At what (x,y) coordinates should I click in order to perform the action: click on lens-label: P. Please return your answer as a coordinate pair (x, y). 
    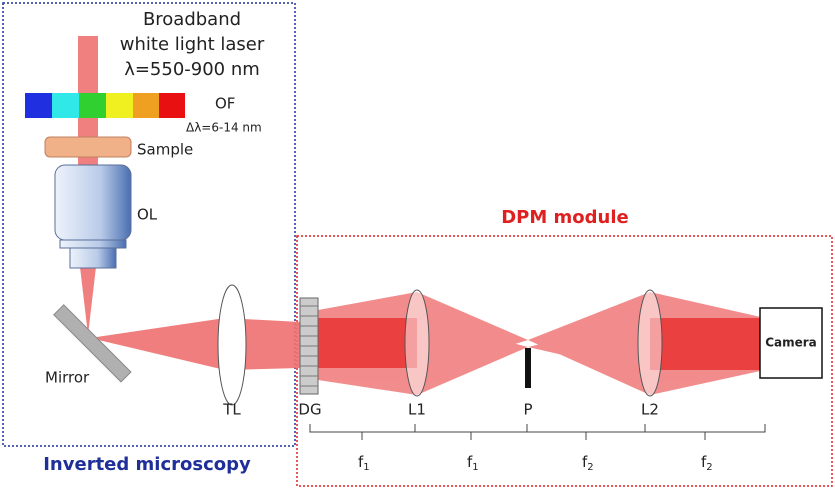
    Looking at the image, I should click on (527, 410).